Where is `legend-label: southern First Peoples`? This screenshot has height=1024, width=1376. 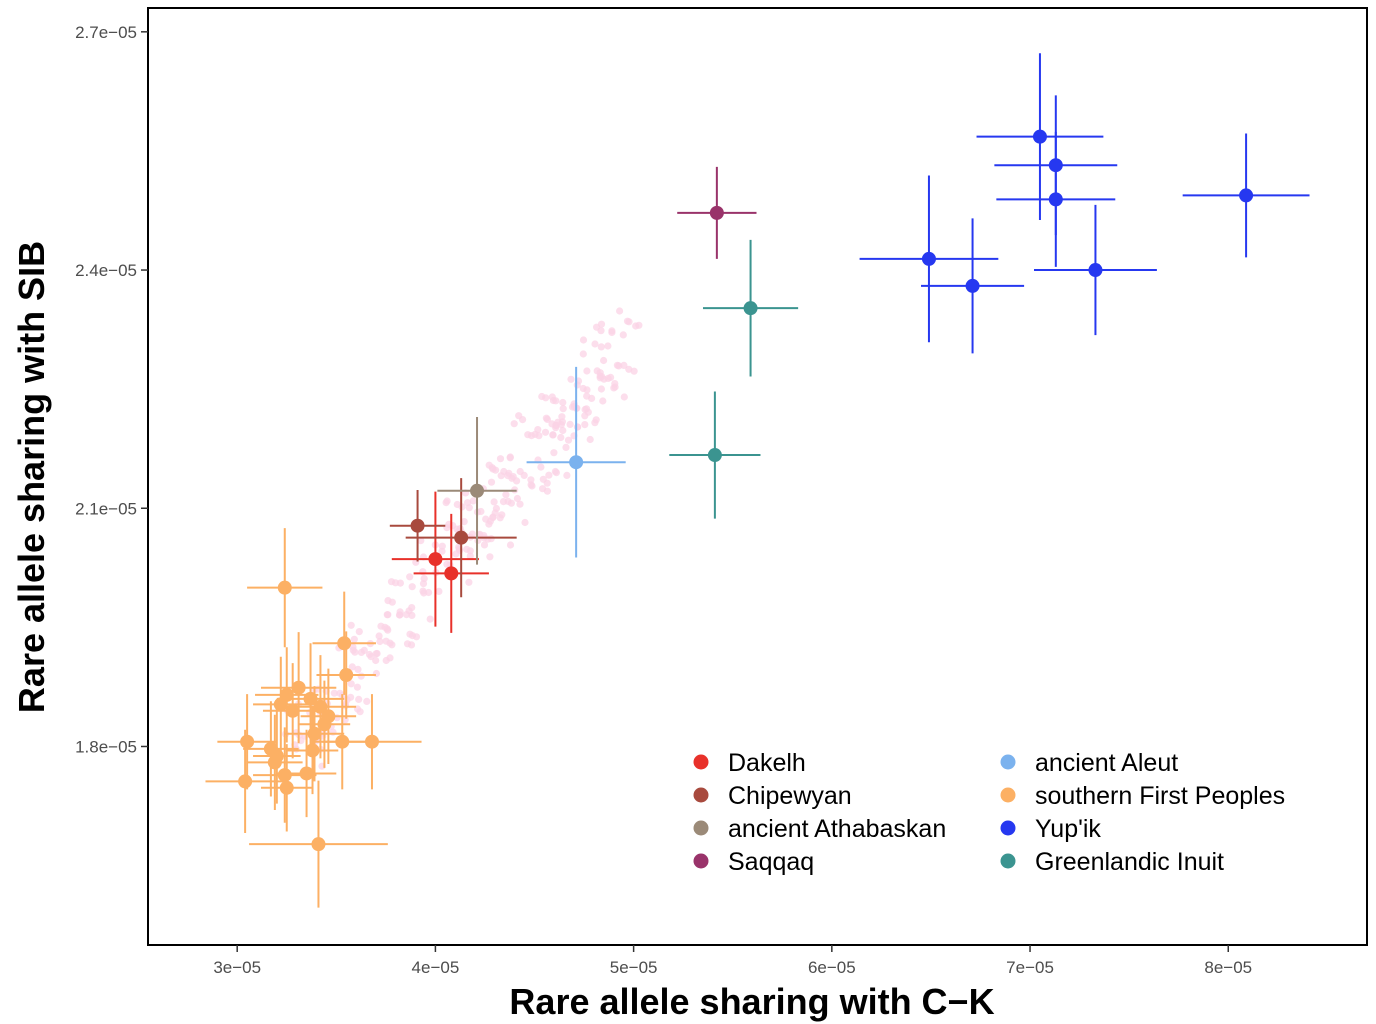
legend-label: southern First Peoples is located at coordinates (1160, 796).